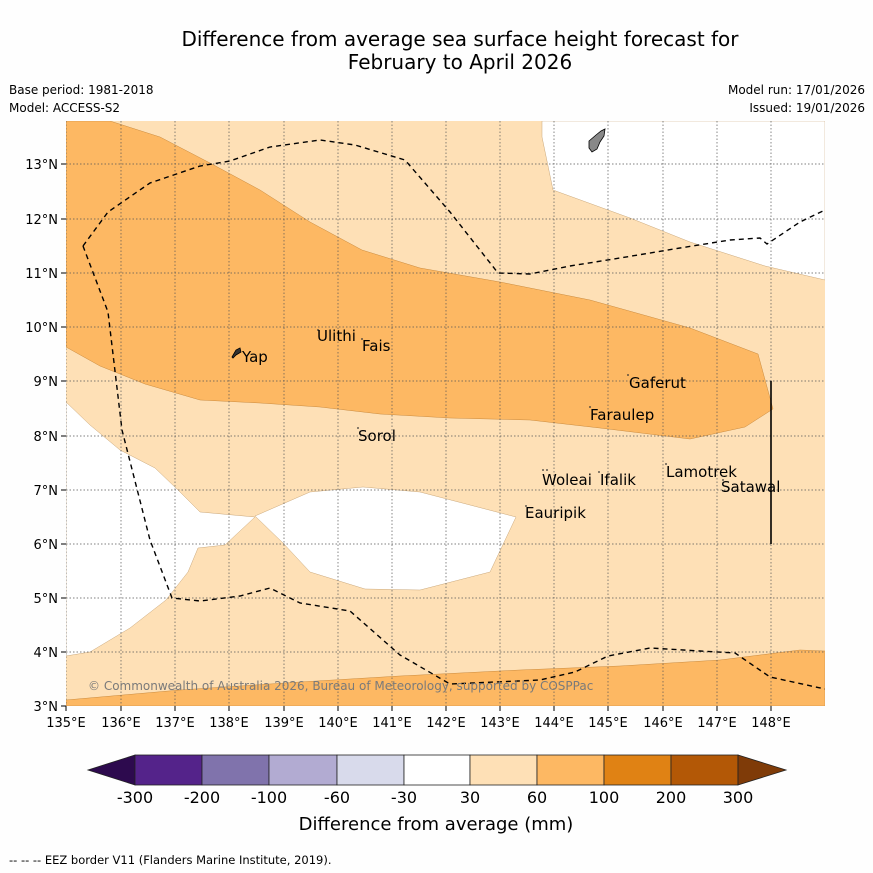 The width and height of the screenshot is (873, 873). I want to click on meta-right: Model run: 17/01/2026 Issued: 19/01/2026, so click(796, 99).